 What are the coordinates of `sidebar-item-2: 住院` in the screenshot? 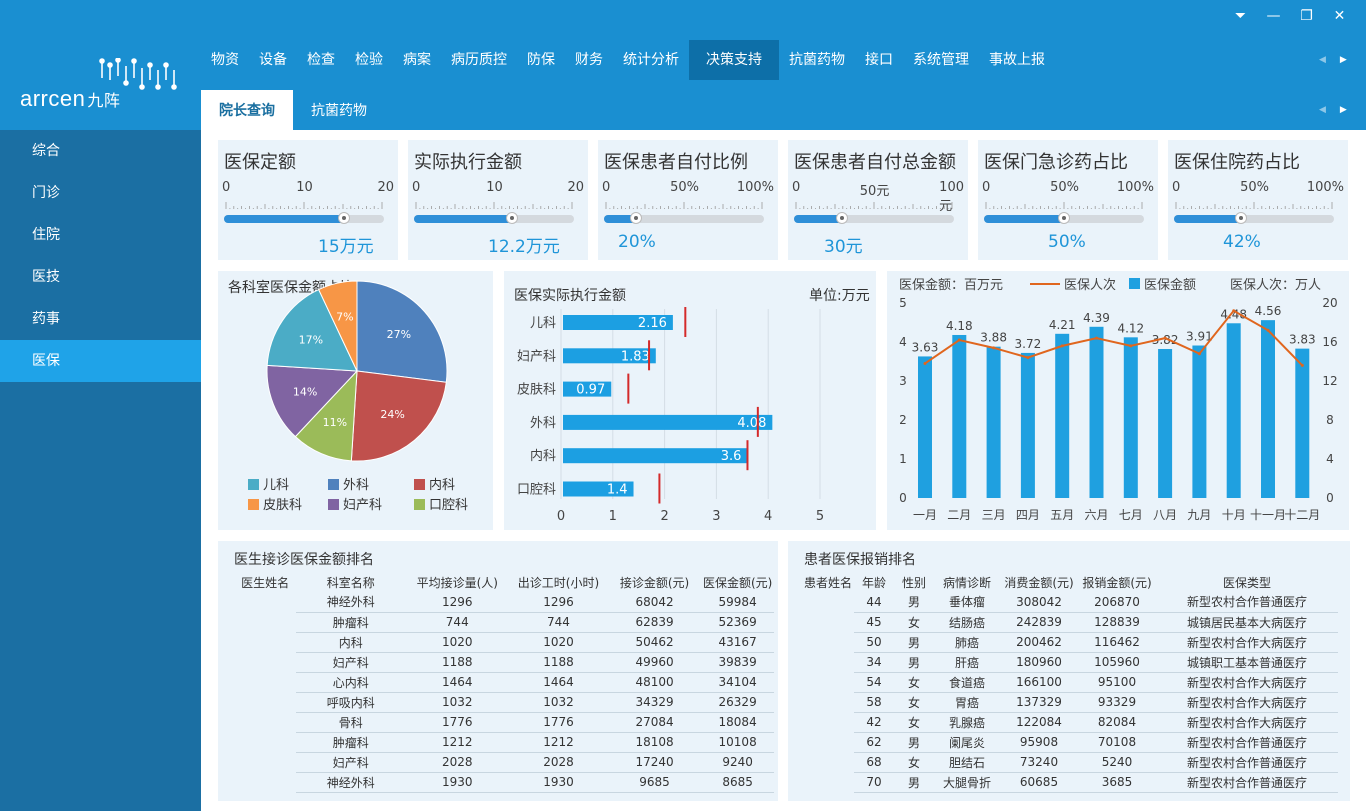 It's located at (46, 235).